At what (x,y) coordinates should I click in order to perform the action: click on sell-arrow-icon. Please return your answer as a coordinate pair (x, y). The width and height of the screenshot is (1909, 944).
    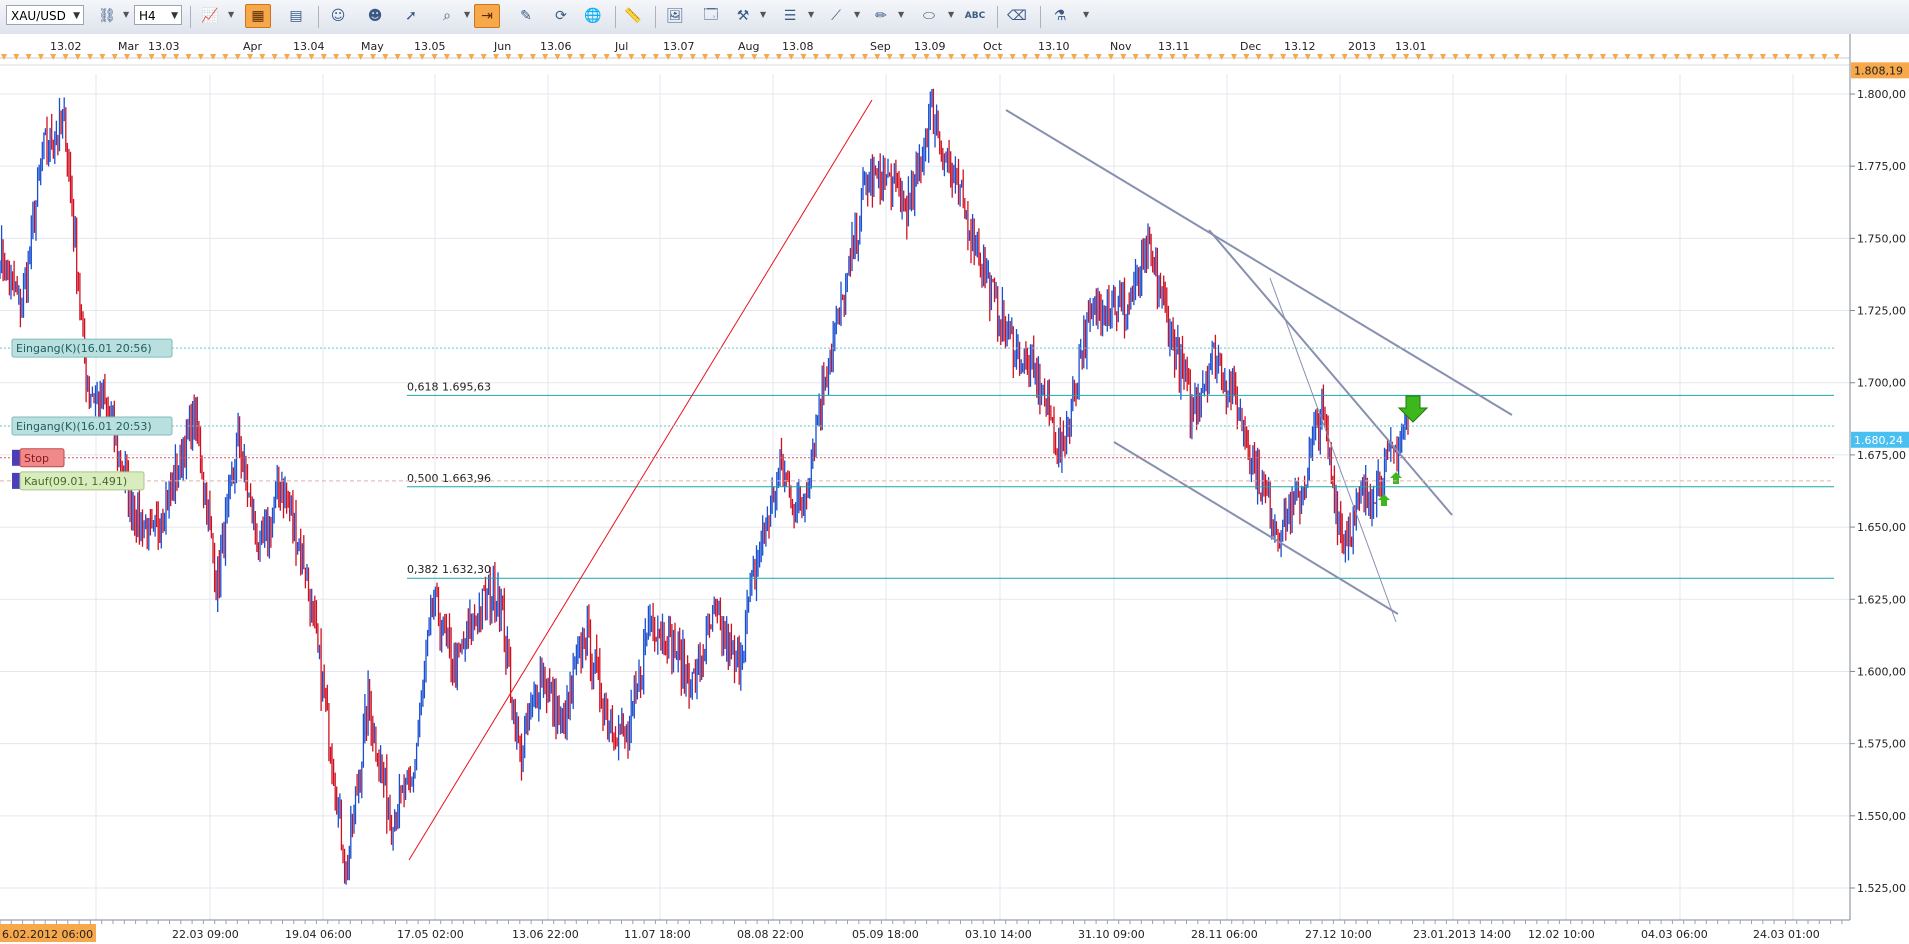
    Looking at the image, I should click on (1413, 409).